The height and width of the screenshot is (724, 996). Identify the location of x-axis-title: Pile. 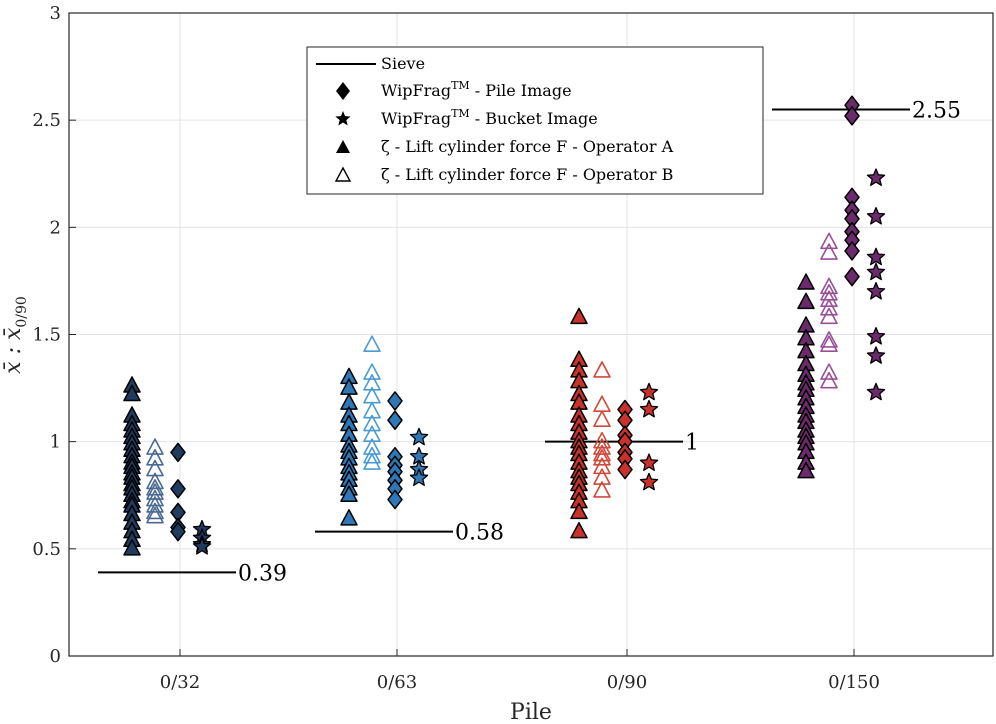
(531, 712).